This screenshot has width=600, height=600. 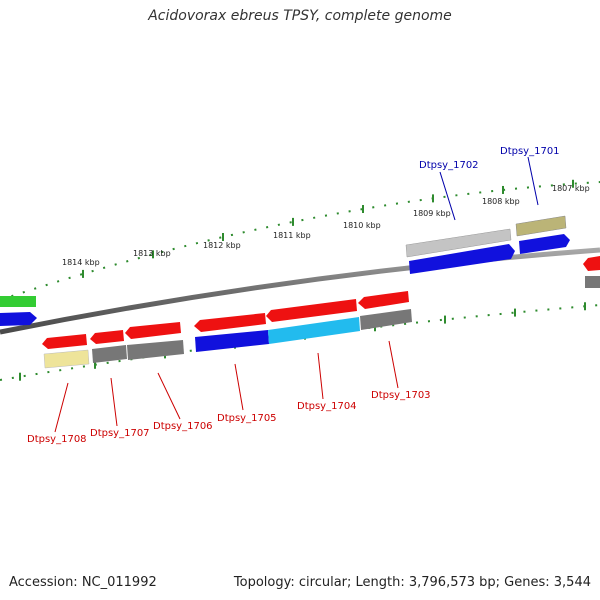 What do you see at coordinates (153, 330) in the screenshot?
I see `gene-dtpsy-1706-arrow` at bounding box center [153, 330].